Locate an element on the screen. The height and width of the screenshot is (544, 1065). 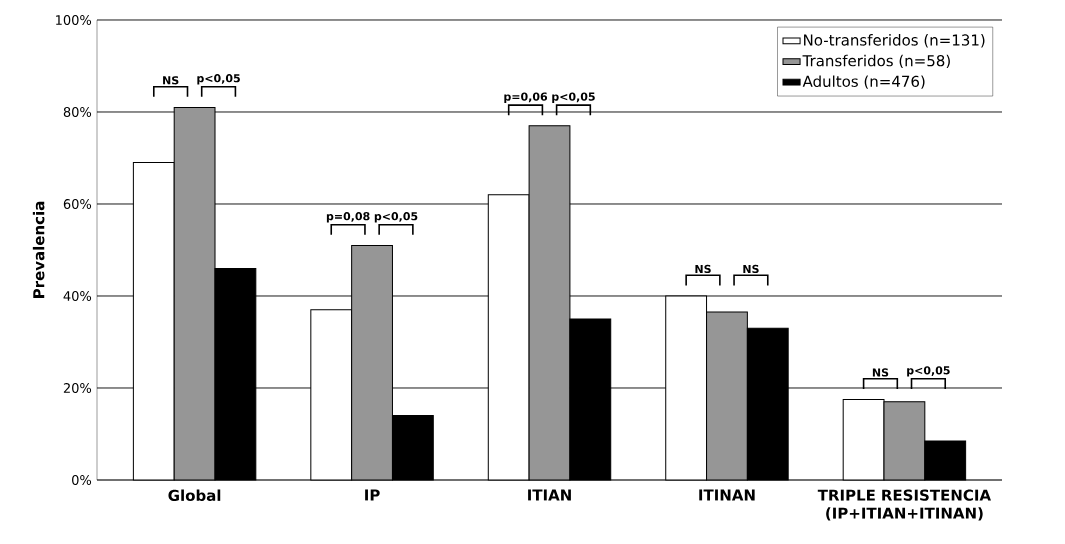
annotation: p=0,08 is located at coordinates (348, 217).